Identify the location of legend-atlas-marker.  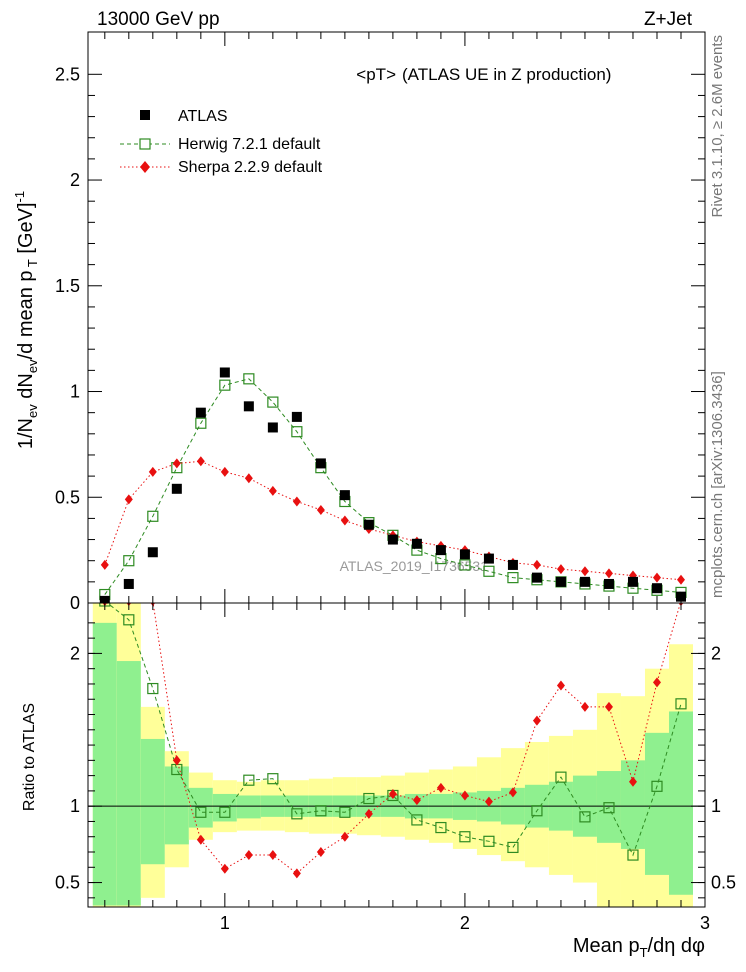
(145, 115).